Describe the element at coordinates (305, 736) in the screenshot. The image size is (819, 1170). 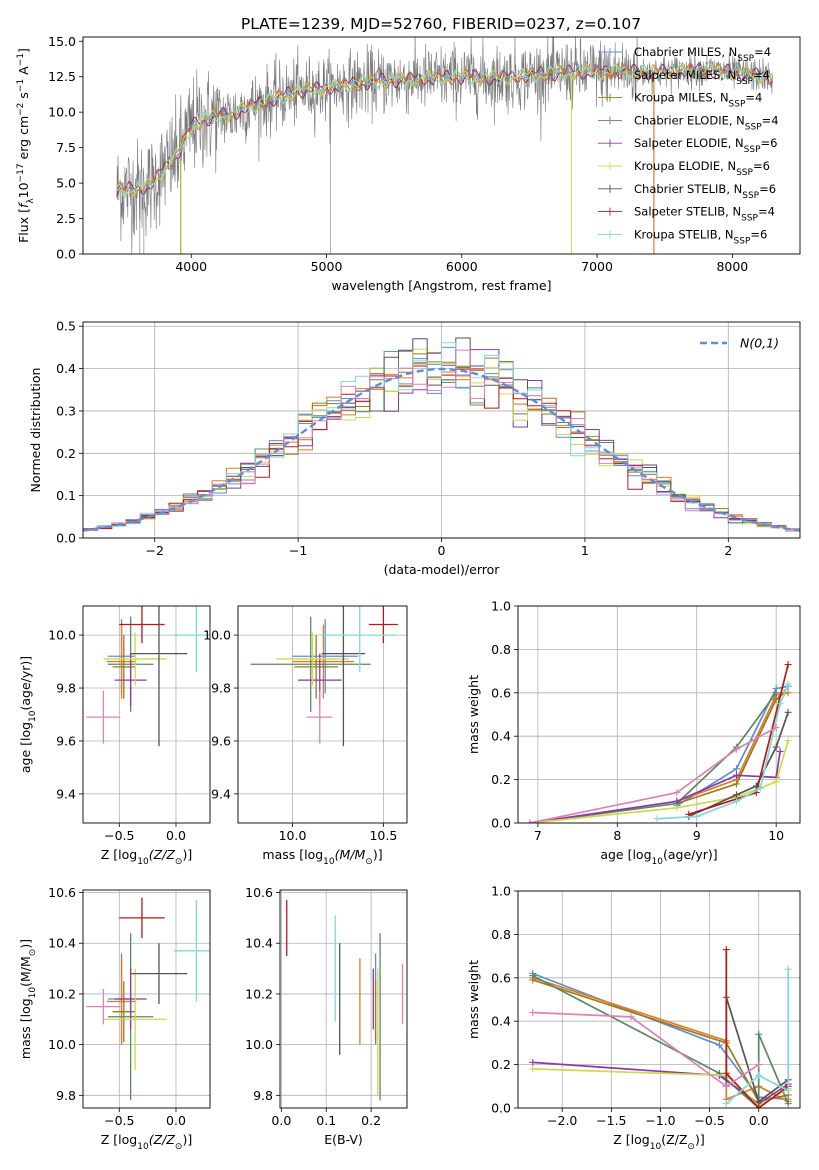
I see `panel-age_vs_mass: 10.0 10.5 9.4 9.6 9.8 10.0 mass [log10(M/M⊙)]` at that location.